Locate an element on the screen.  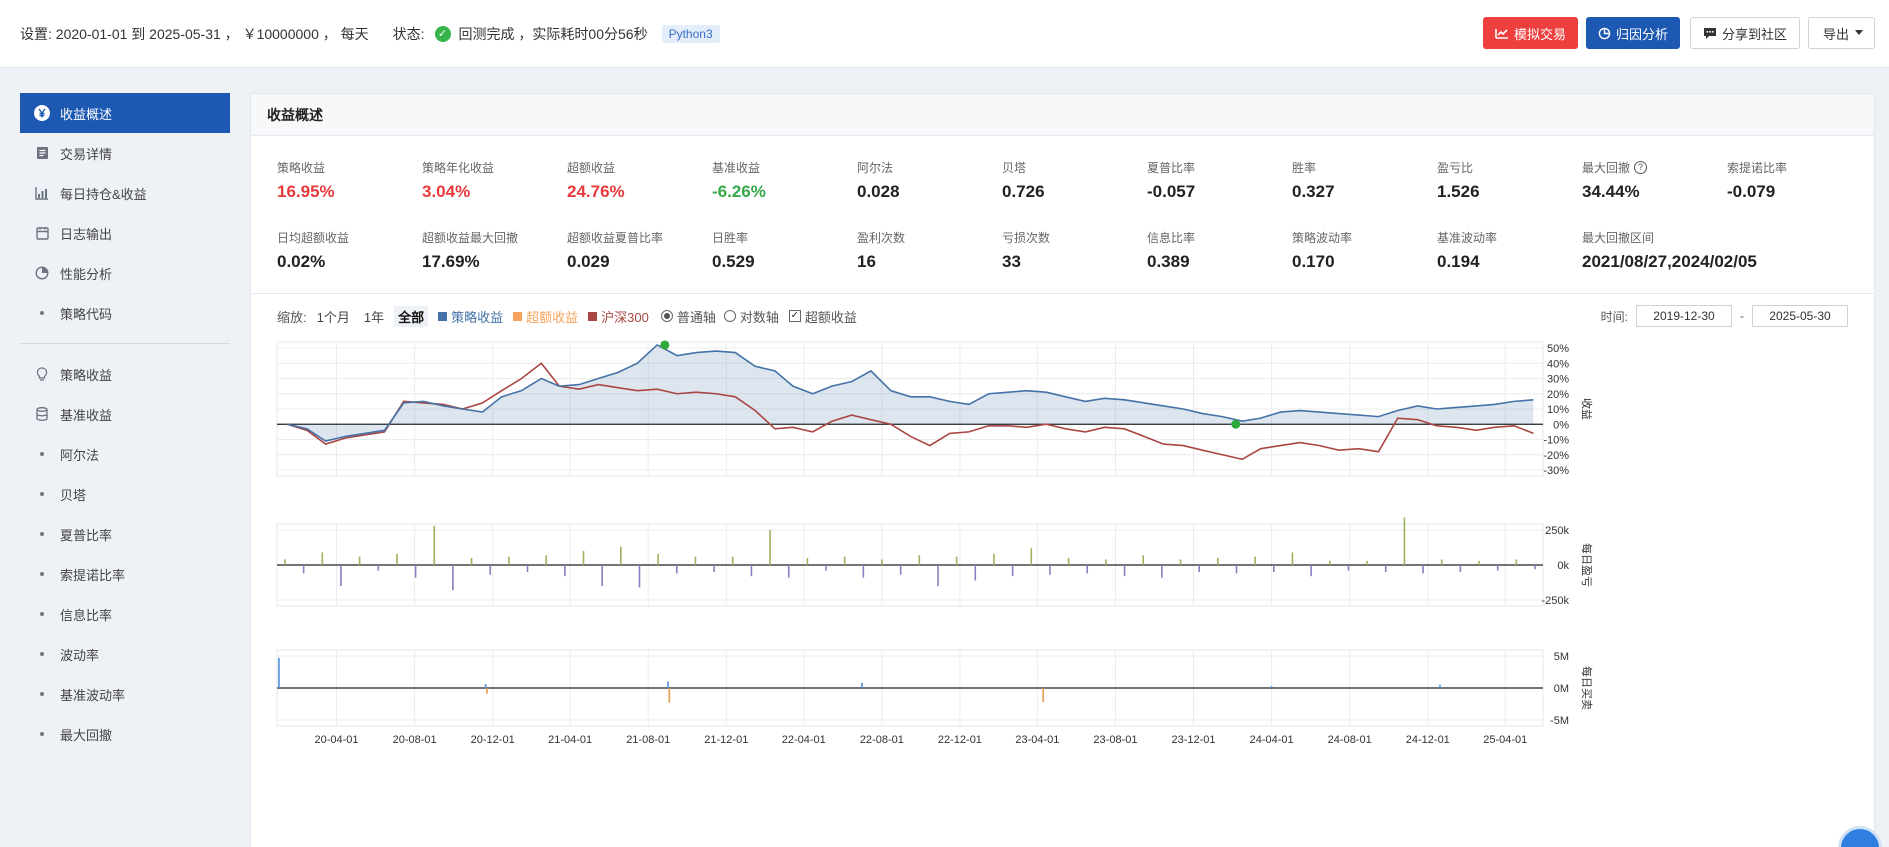
language-badge: Python3 is located at coordinates (690, 33).